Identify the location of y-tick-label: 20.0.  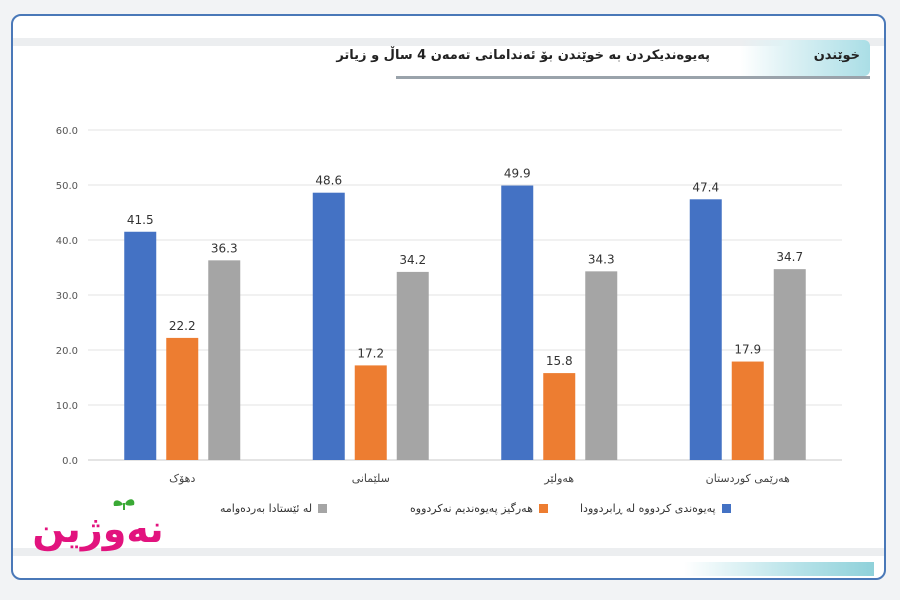
(67, 351).